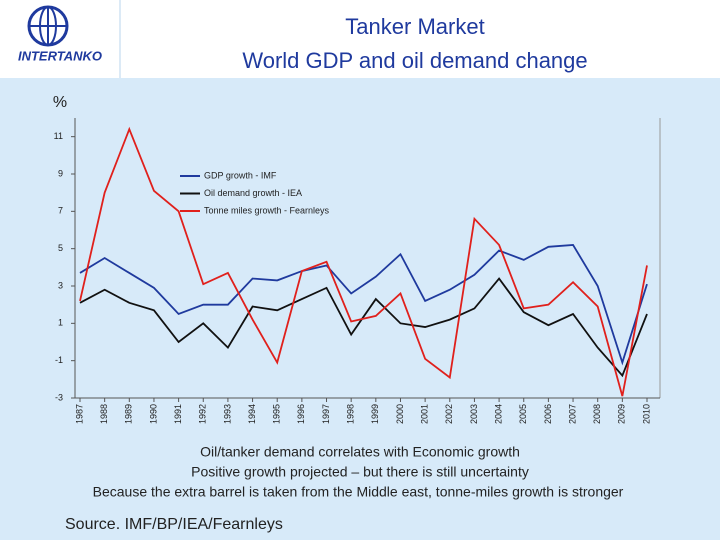  Describe the element at coordinates (59, 397) in the screenshot. I see `y-tick-label: -3` at that location.